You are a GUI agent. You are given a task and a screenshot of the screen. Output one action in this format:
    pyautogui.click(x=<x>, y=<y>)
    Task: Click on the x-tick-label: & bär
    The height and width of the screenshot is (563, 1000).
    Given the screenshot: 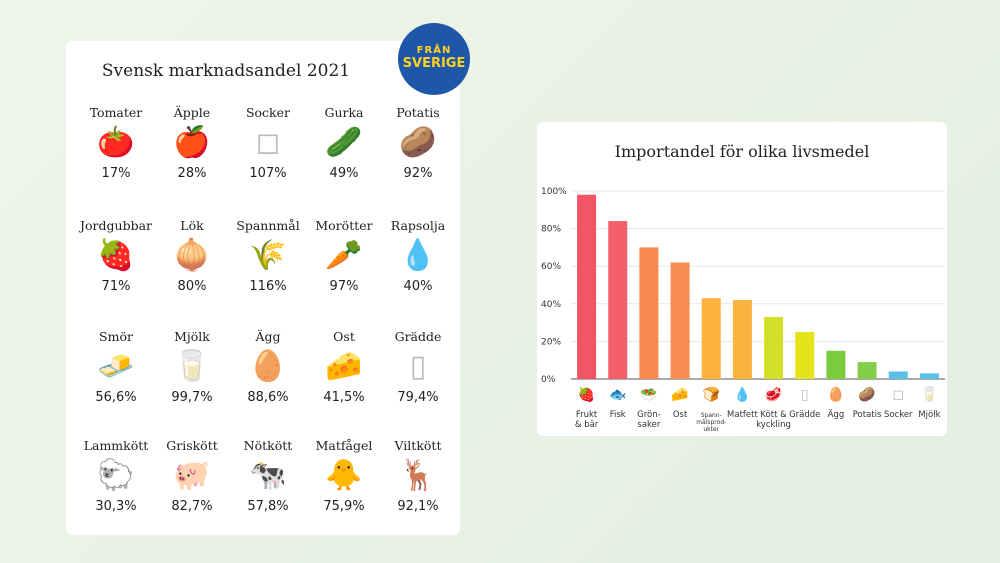 What is the action you would take?
    pyautogui.click(x=587, y=425)
    